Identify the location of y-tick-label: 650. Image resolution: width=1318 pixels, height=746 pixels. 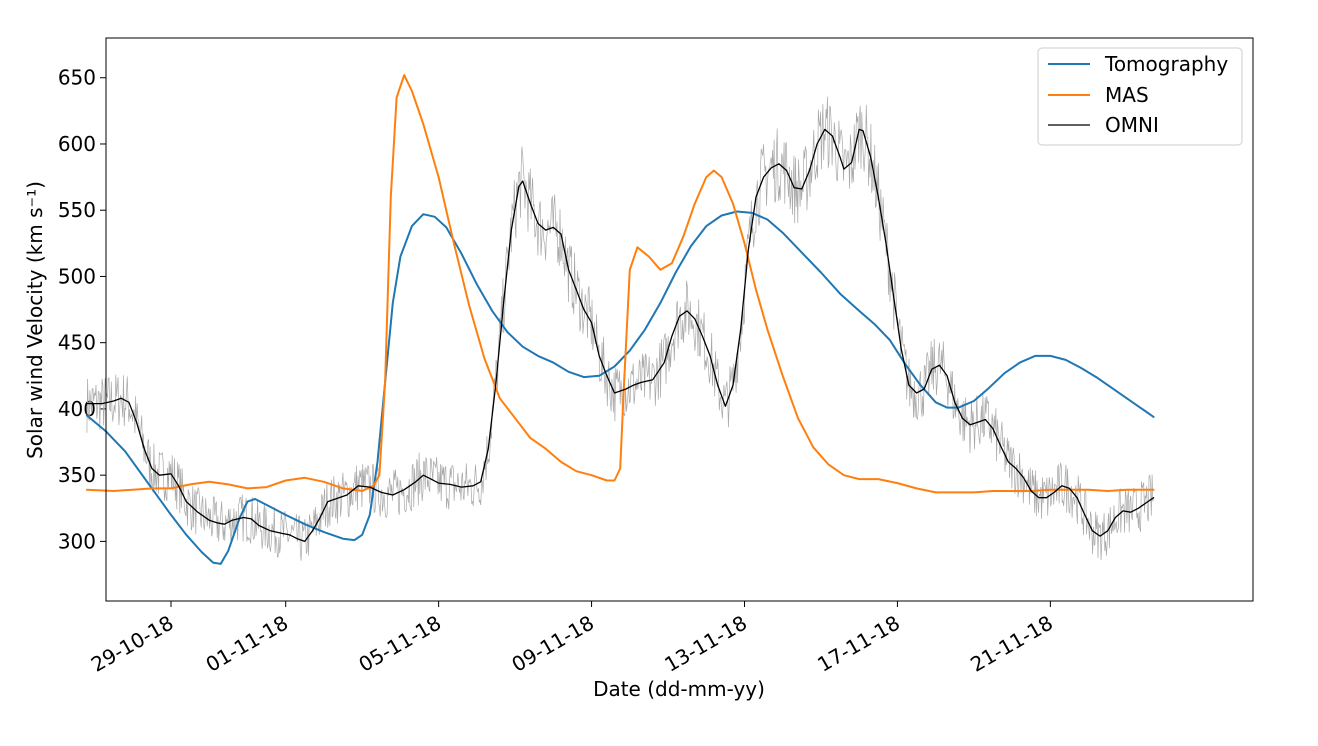
(77, 78).